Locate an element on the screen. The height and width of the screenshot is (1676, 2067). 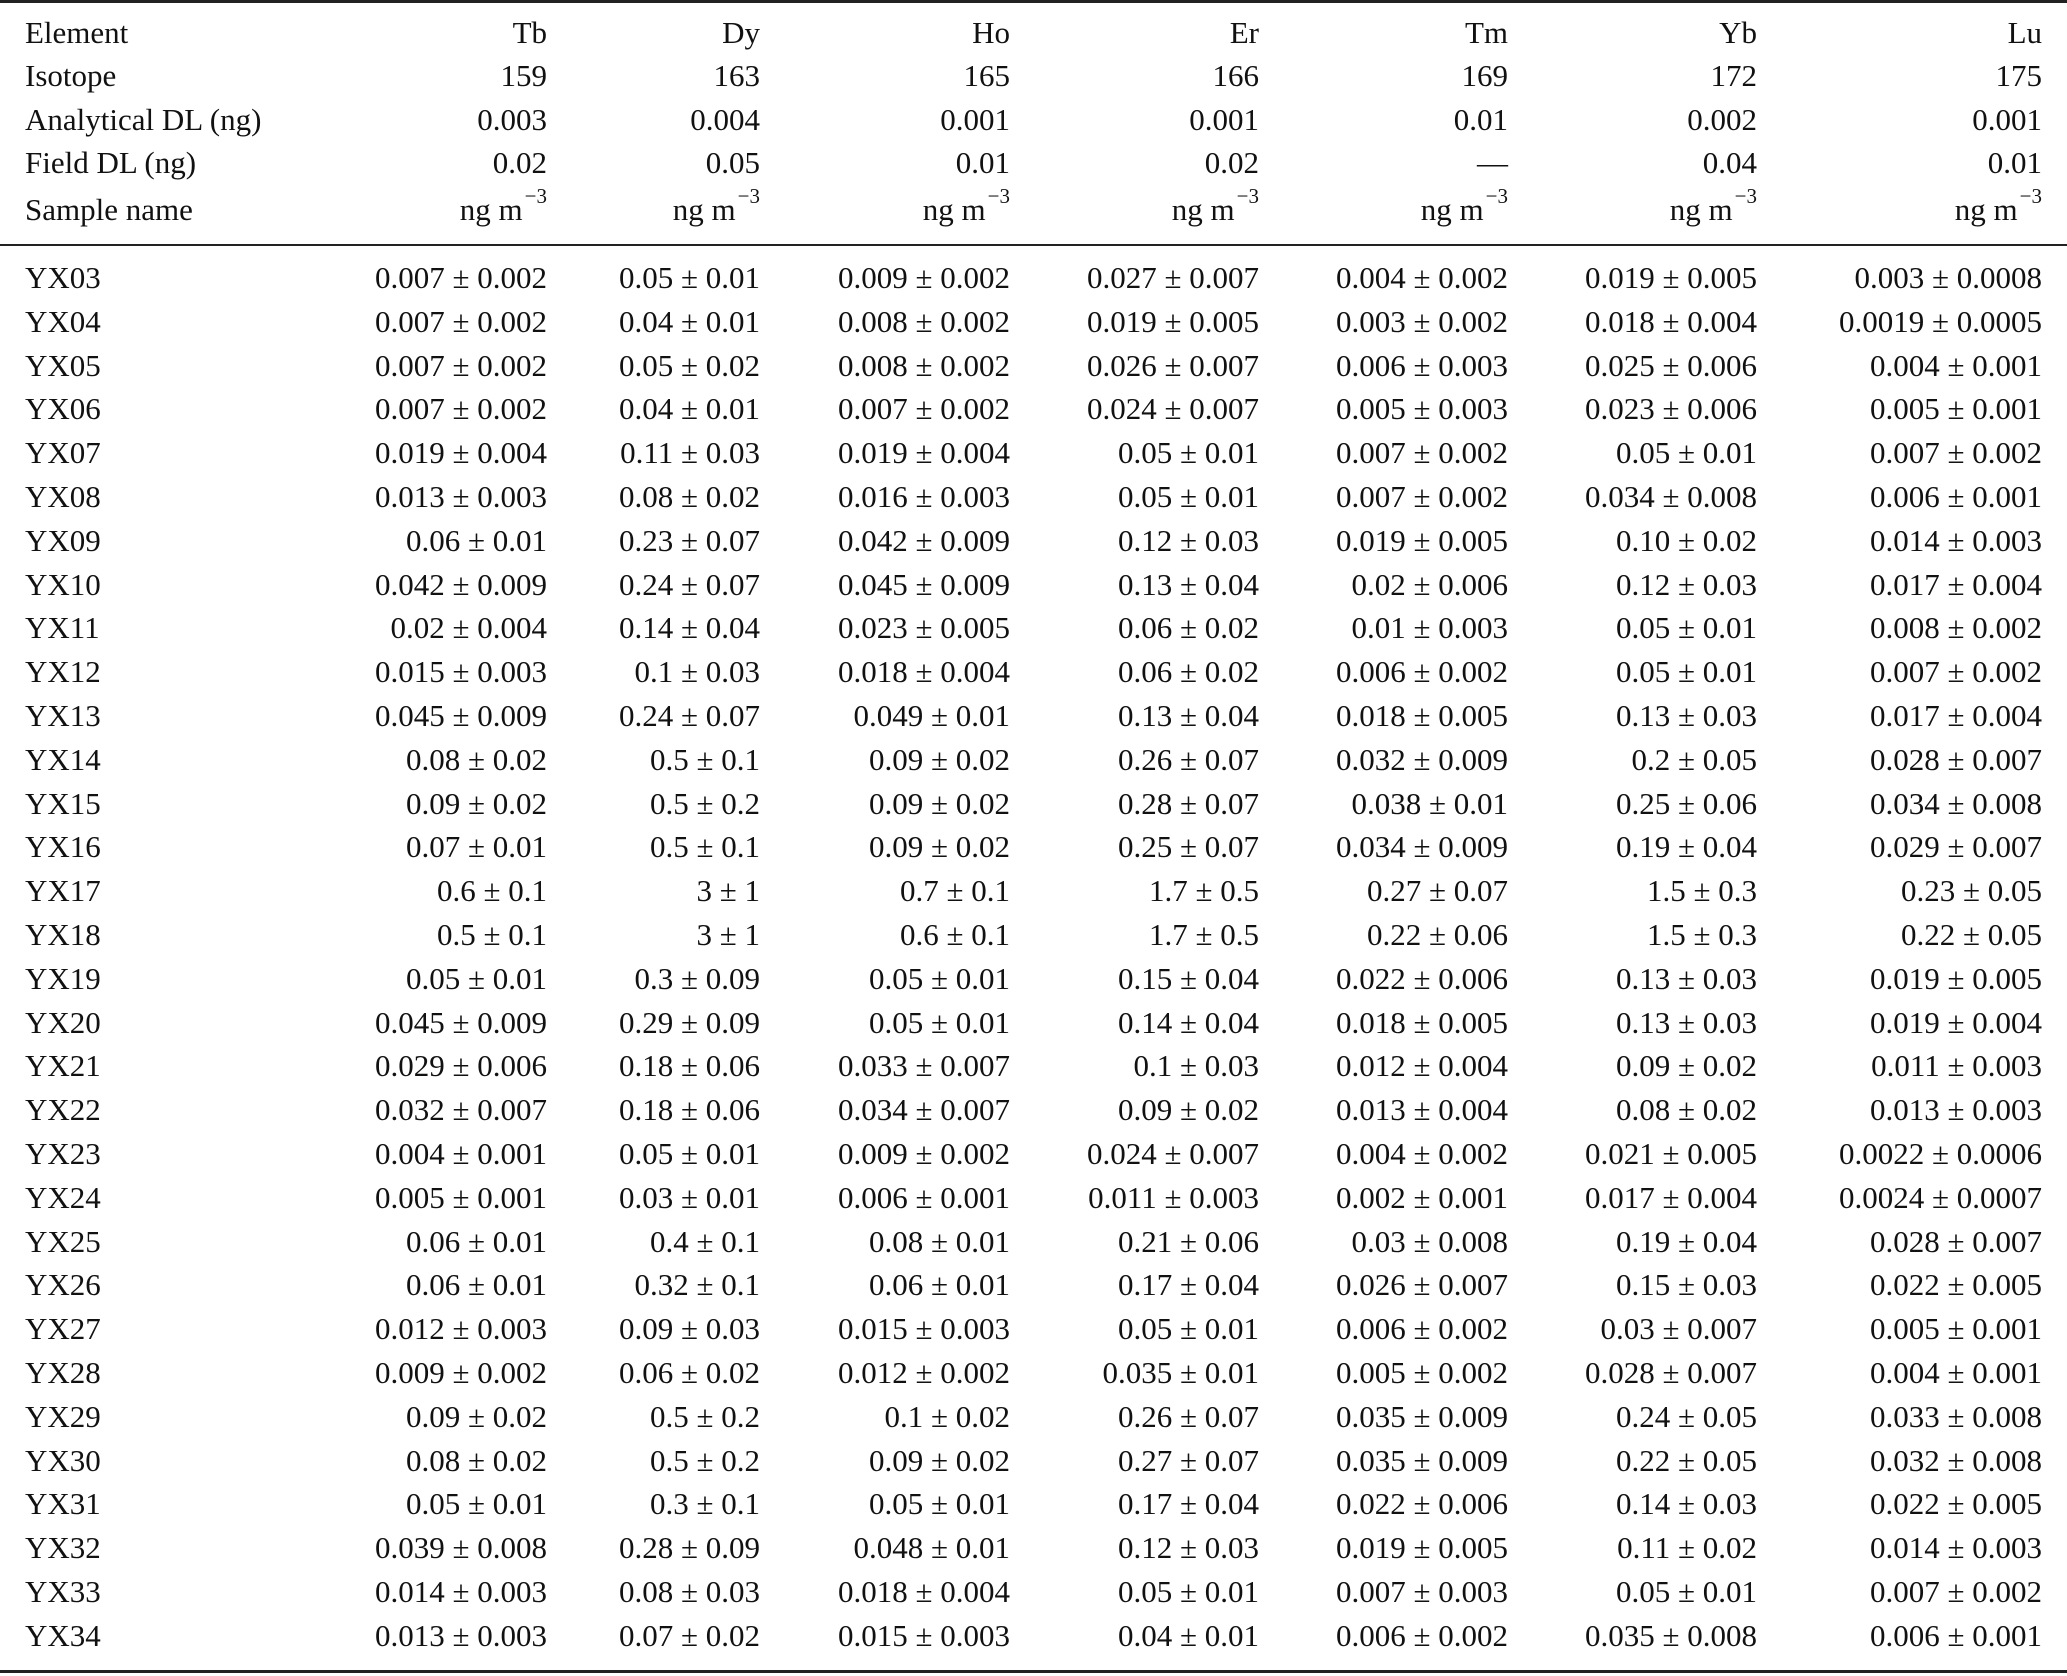
concentration-cell: 0.12 ± 0.03 is located at coordinates (1188, 1548).